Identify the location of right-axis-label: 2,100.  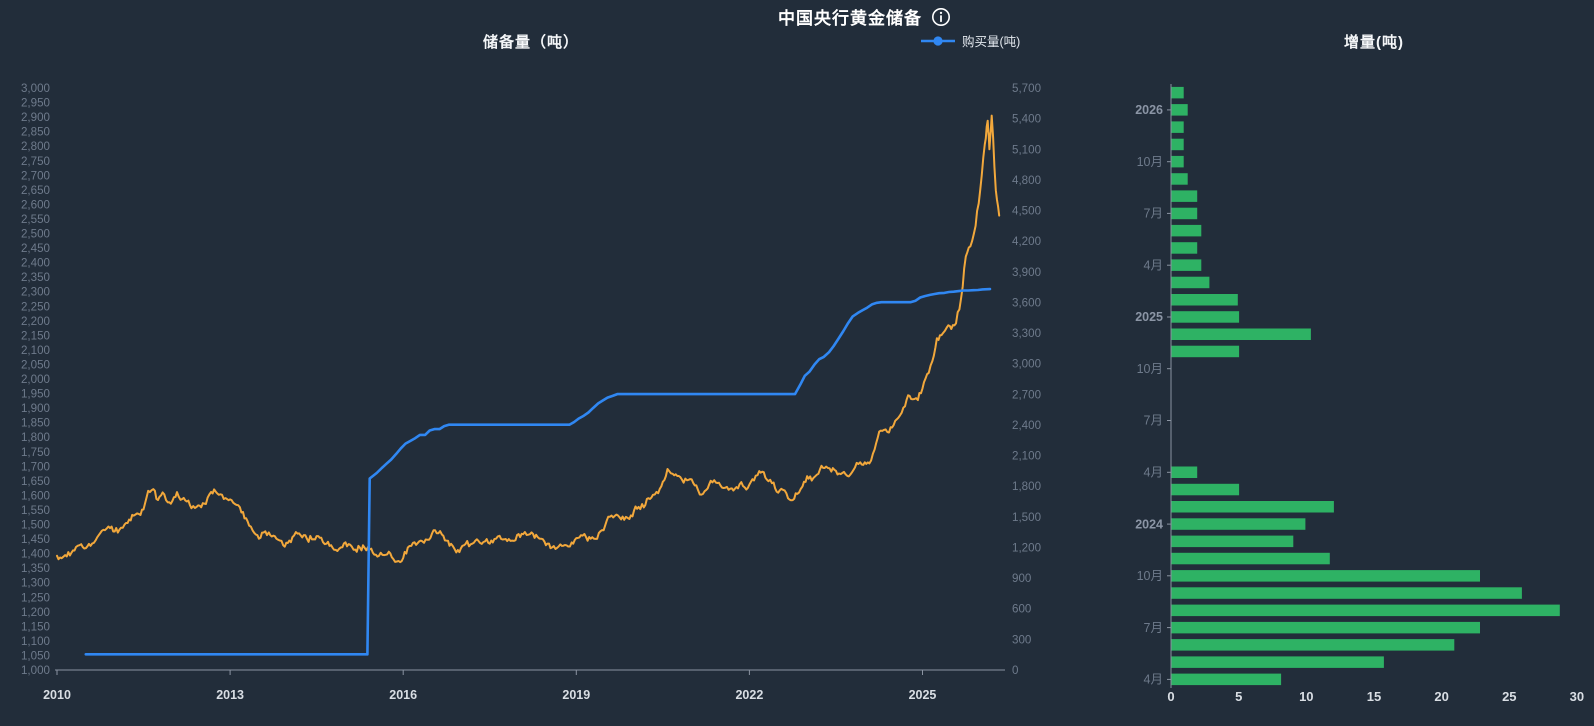
(1026, 456).